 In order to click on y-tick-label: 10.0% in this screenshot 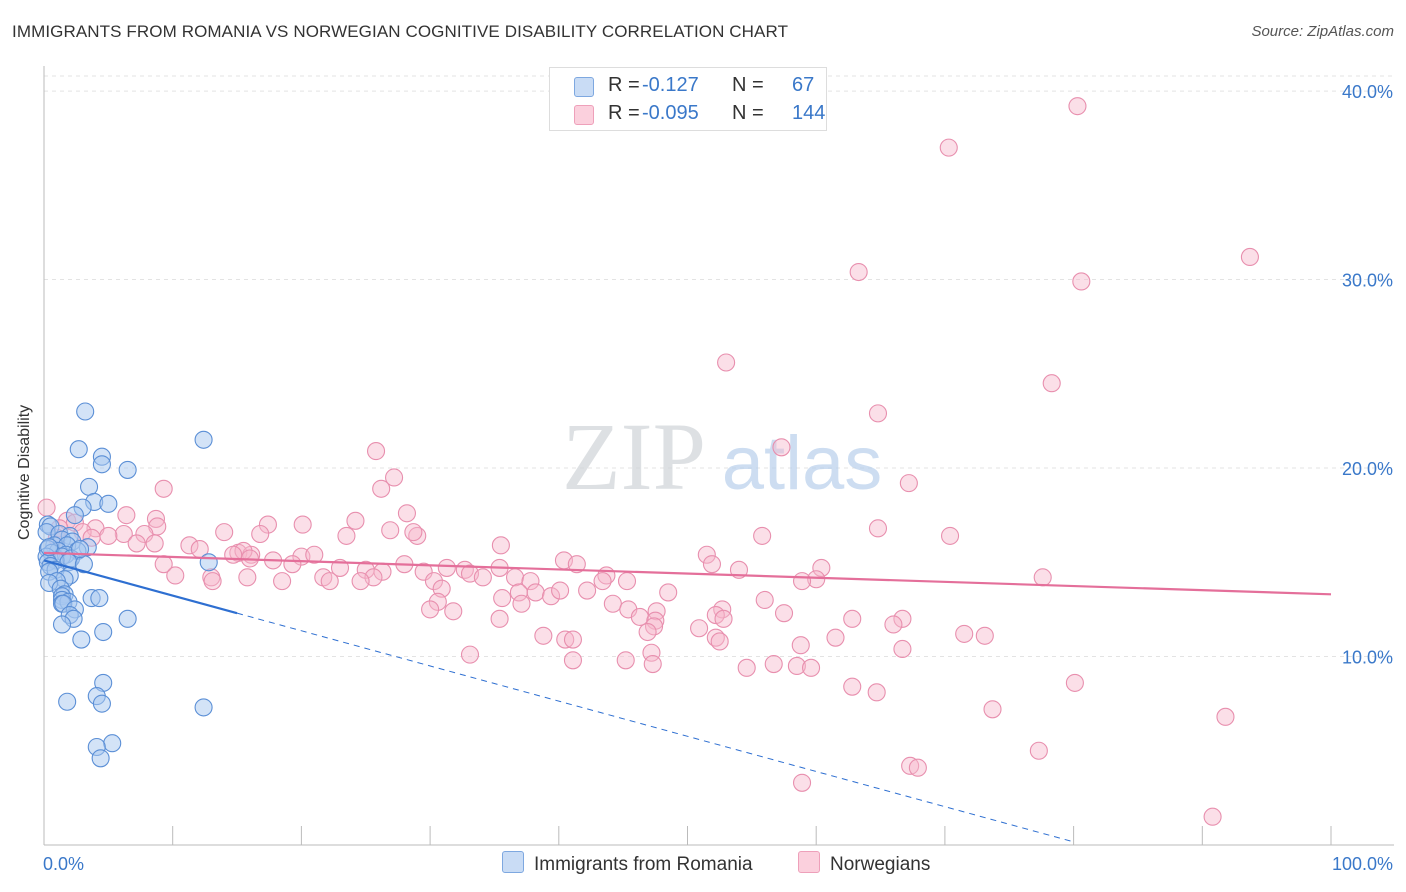, I will do `click(1367, 658)`.